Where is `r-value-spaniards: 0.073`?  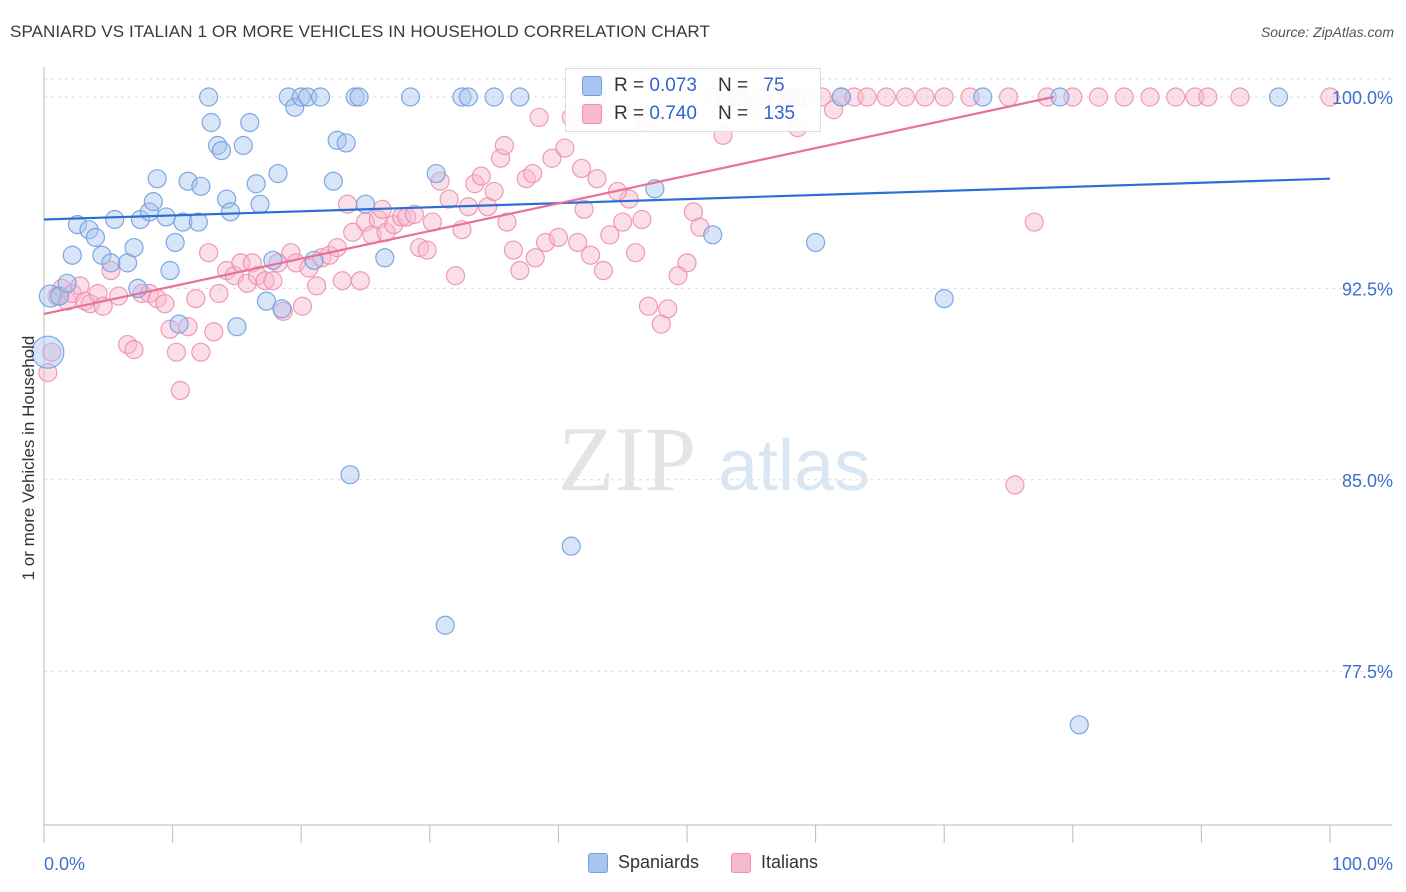 r-value-spaniards: 0.073 is located at coordinates (673, 85).